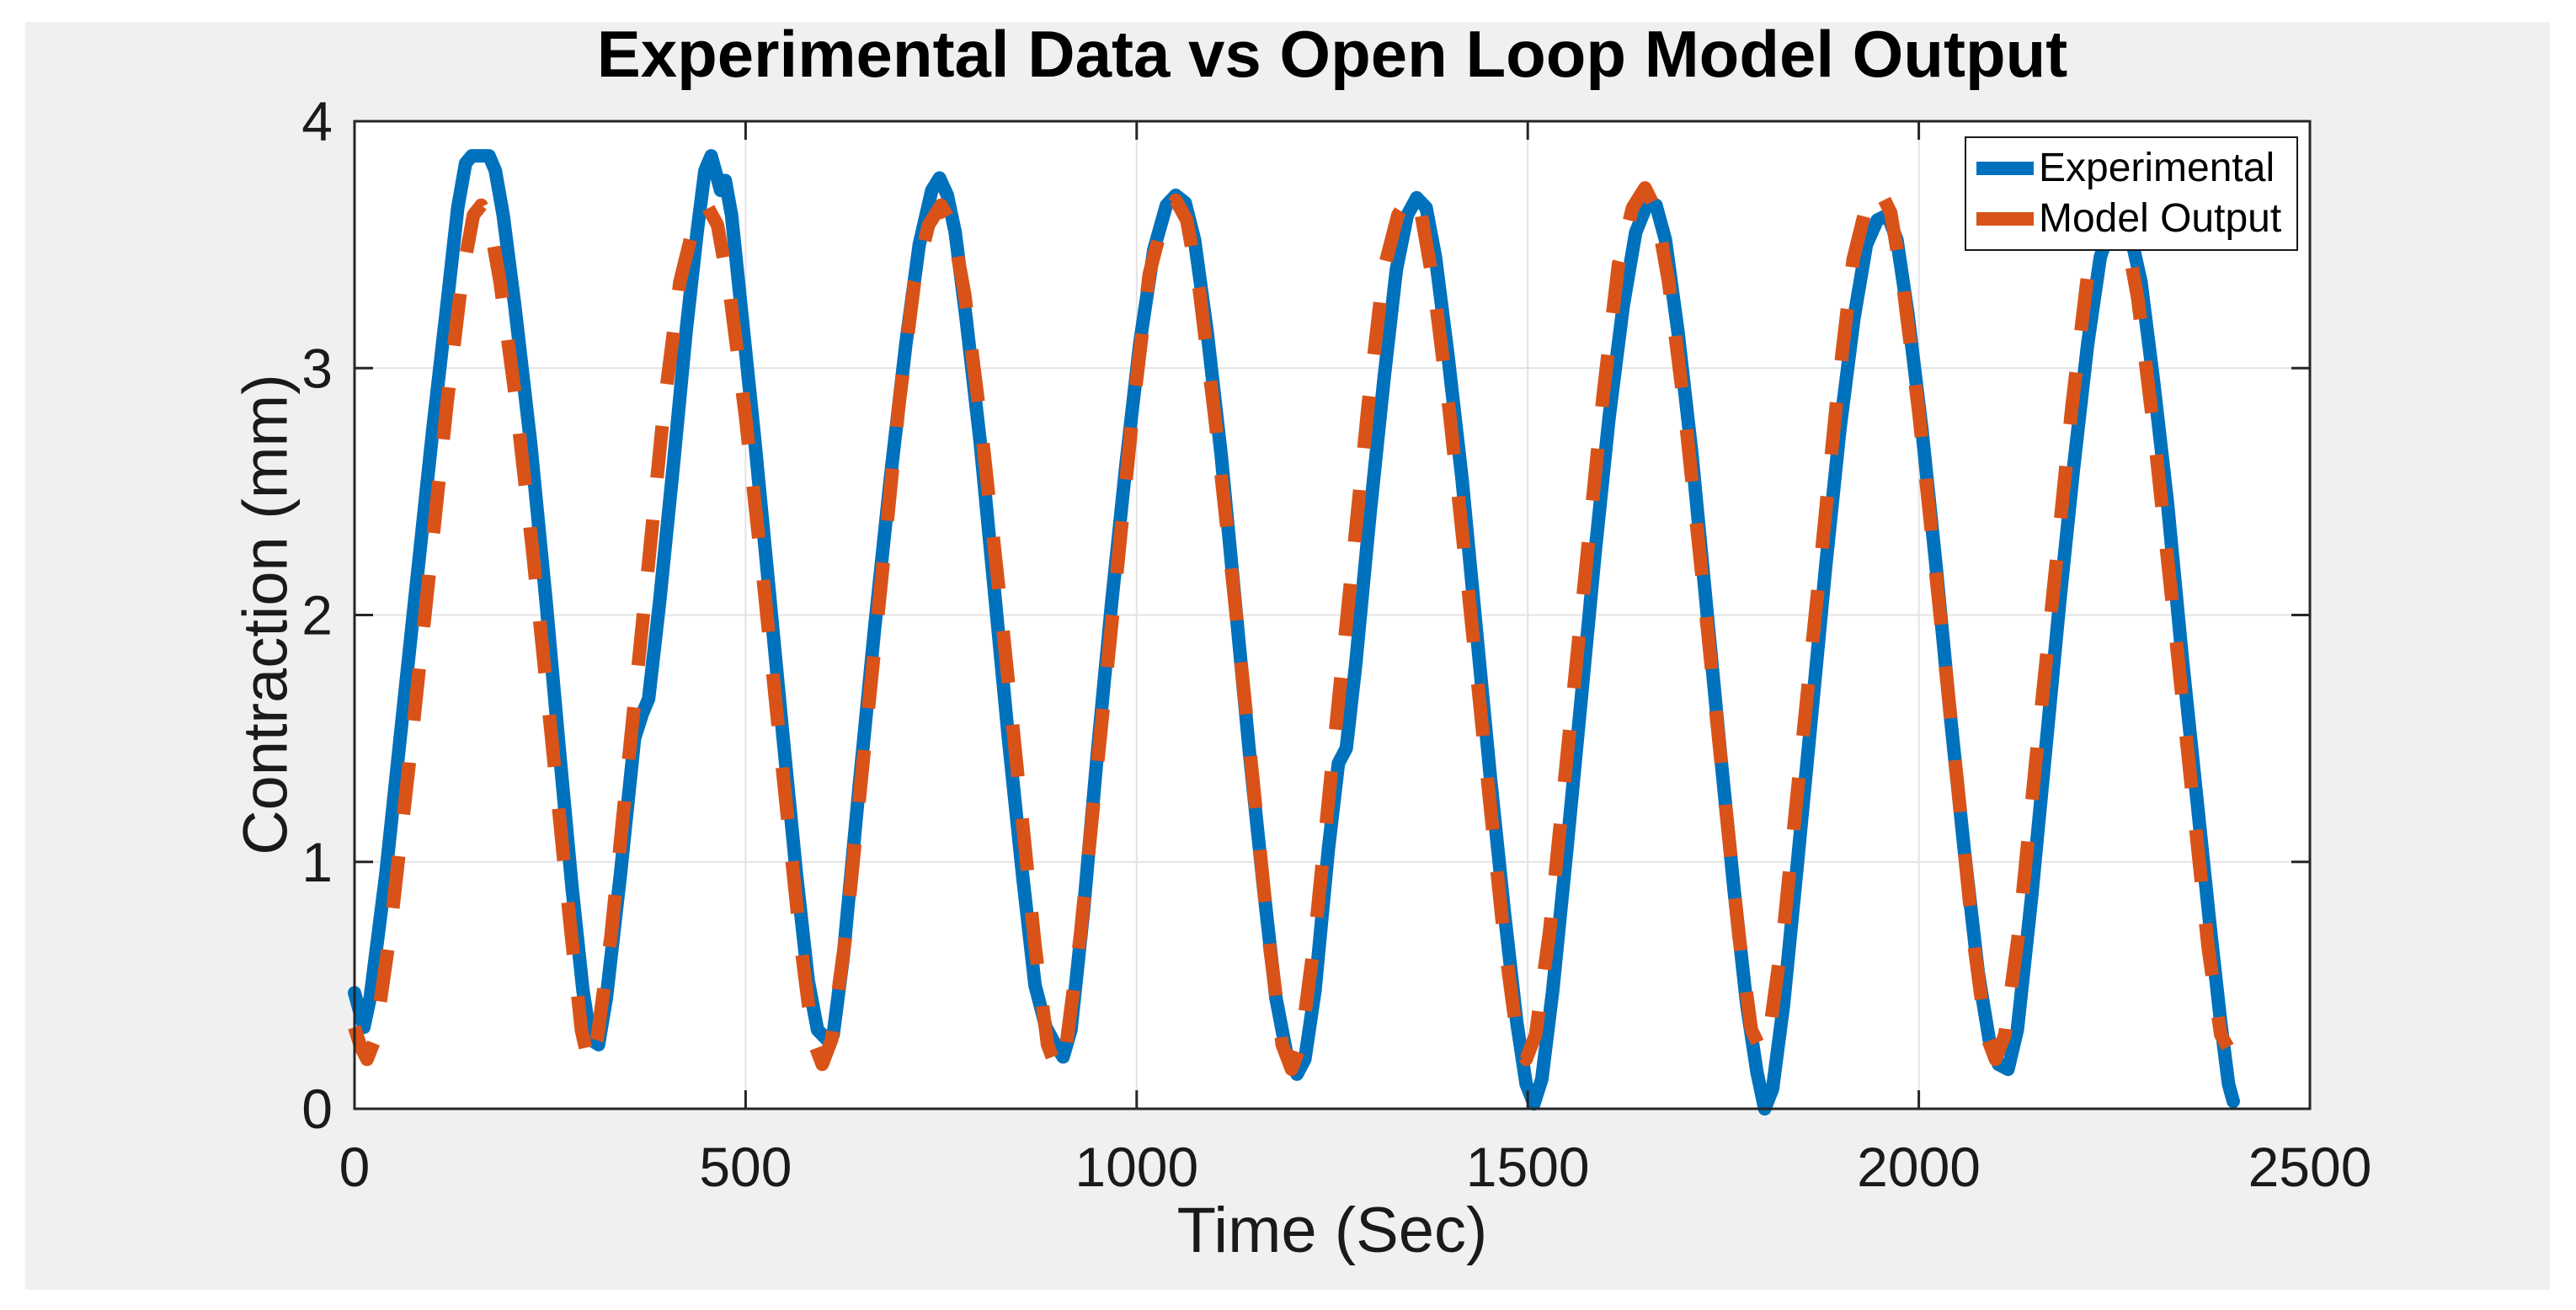  I want to click on legend-label-model-output: Model Output, so click(2160, 219).